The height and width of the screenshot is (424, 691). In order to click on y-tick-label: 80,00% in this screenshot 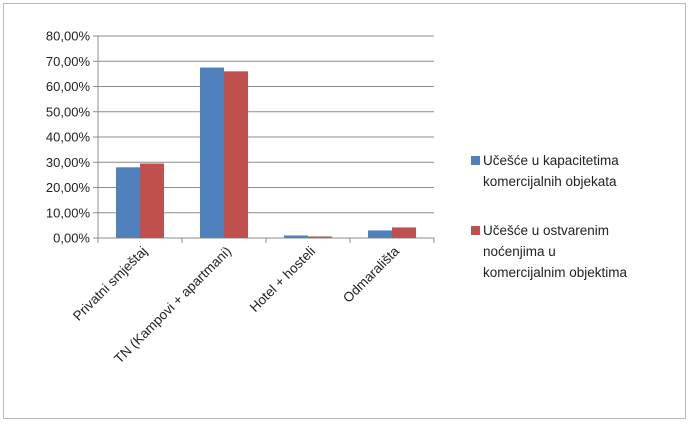, I will do `click(68, 36)`.